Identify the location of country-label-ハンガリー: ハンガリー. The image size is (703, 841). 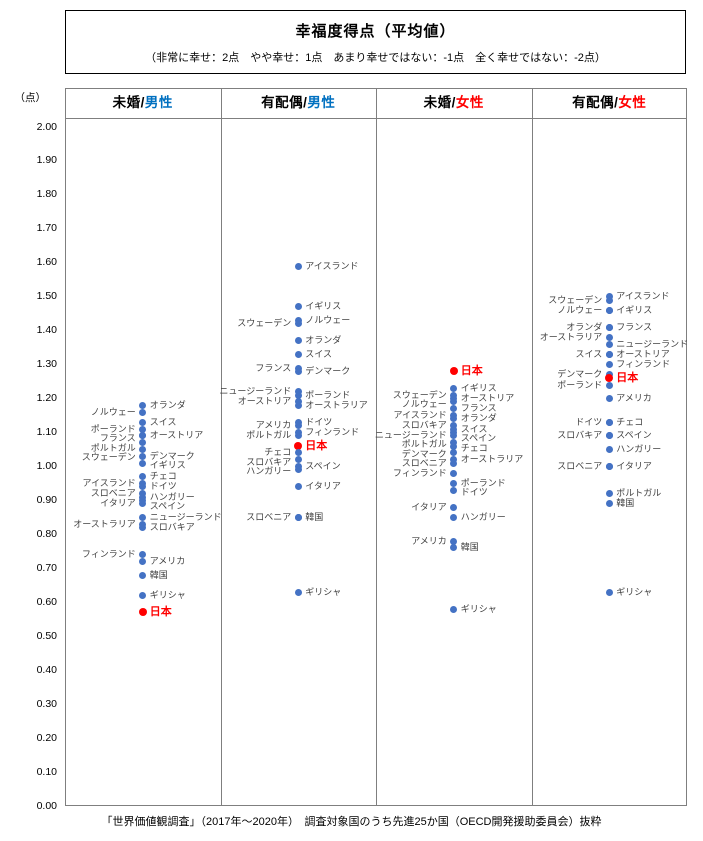
(639, 449).